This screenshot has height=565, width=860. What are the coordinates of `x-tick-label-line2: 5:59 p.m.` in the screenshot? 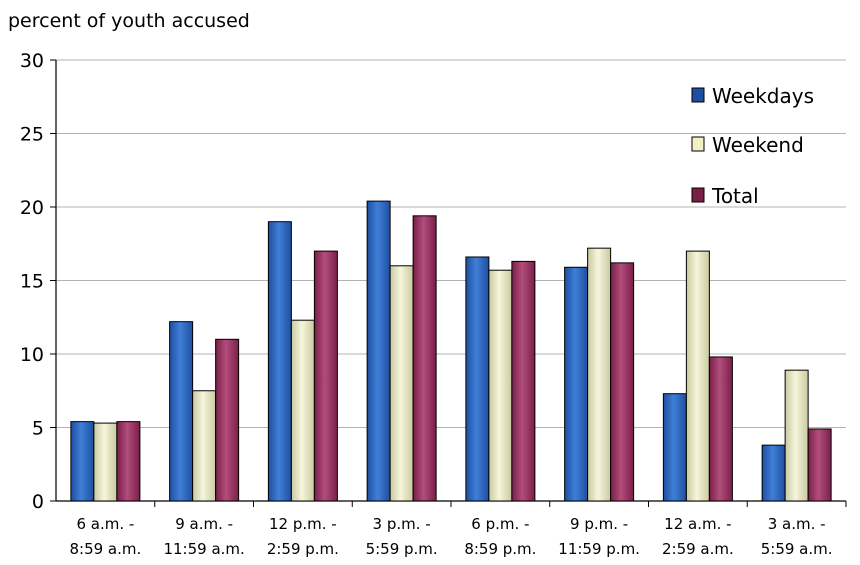 It's located at (402, 549).